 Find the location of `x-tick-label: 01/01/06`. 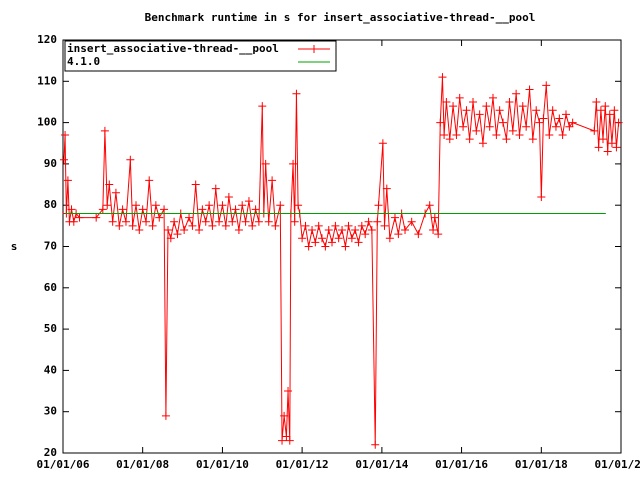

x-tick-label: 01/01/06 is located at coordinates (63, 464).